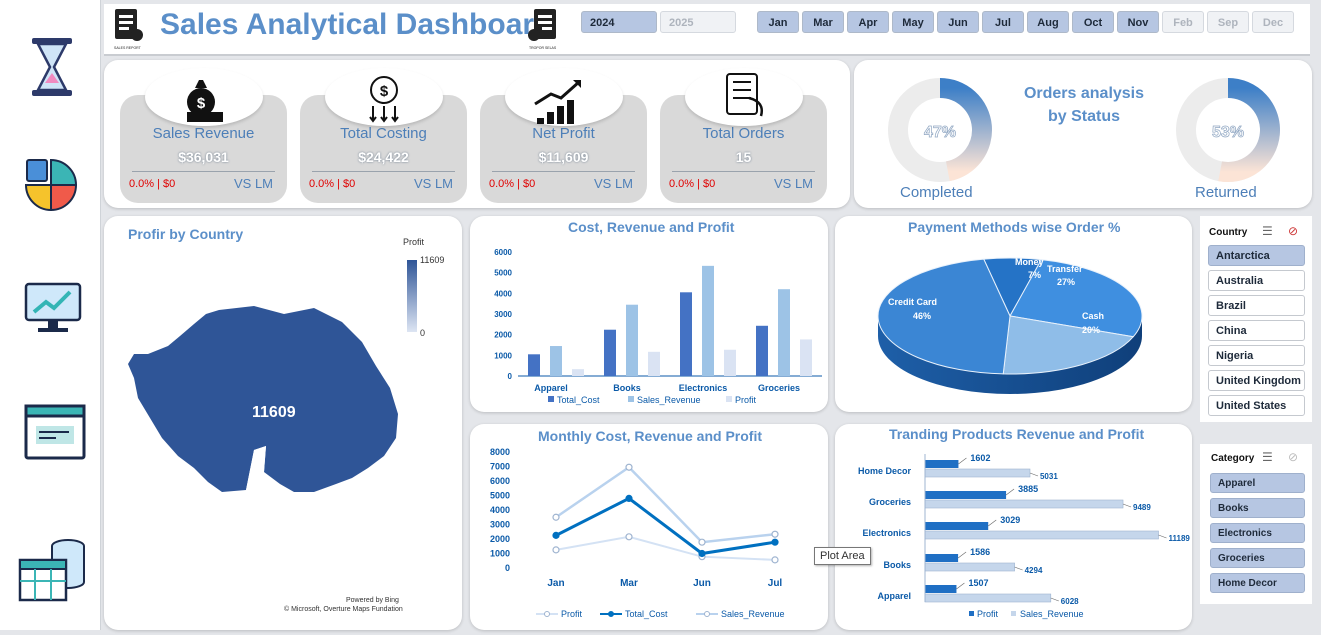 The width and height of the screenshot is (1321, 635). What do you see at coordinates (203, 157) in the screenshot?
I see `kpi-value: $36,031` at bounding box center [203, 157].